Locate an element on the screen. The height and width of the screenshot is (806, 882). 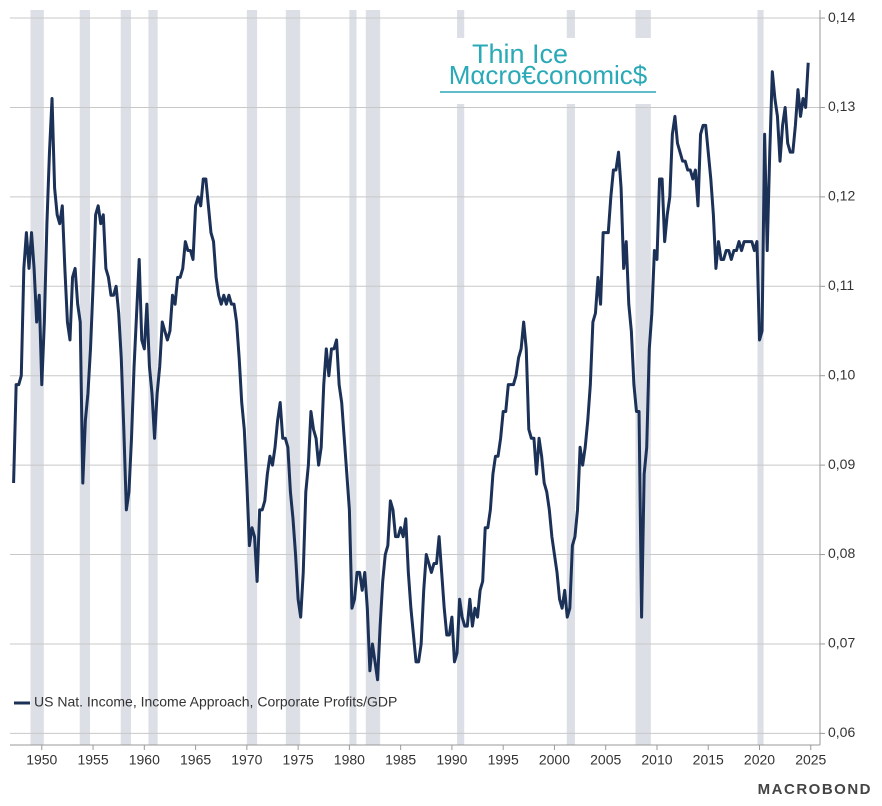
x-tick-label: 1990 is located at coordinates (451, 760).